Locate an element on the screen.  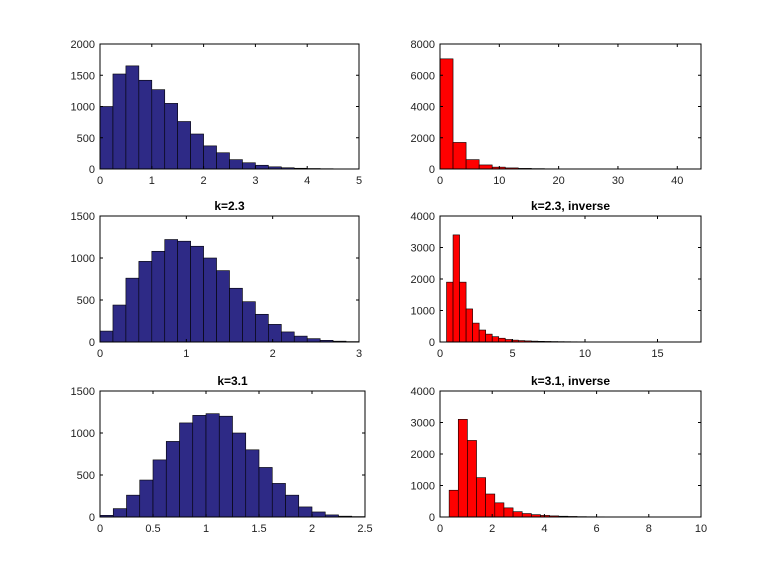
x-tick-label: 2.5 is located at coordinates (364, 529).